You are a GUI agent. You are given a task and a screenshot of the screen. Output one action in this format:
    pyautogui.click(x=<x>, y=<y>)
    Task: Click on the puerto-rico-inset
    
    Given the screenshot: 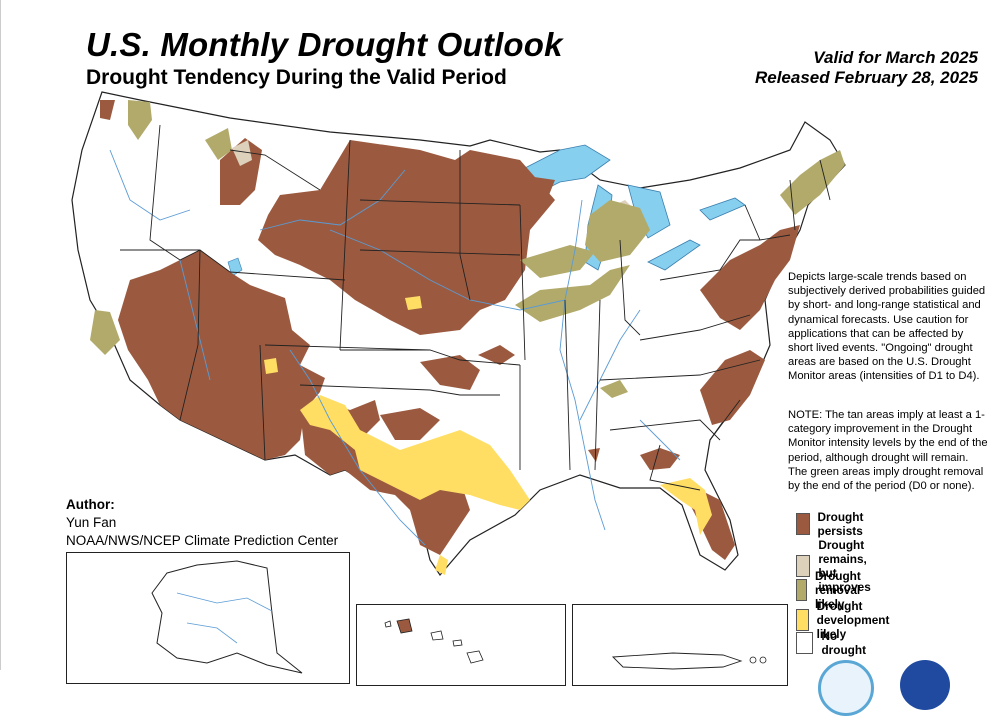 What is the action you would take?
    pyautogui.click(x=680, y=645)
    